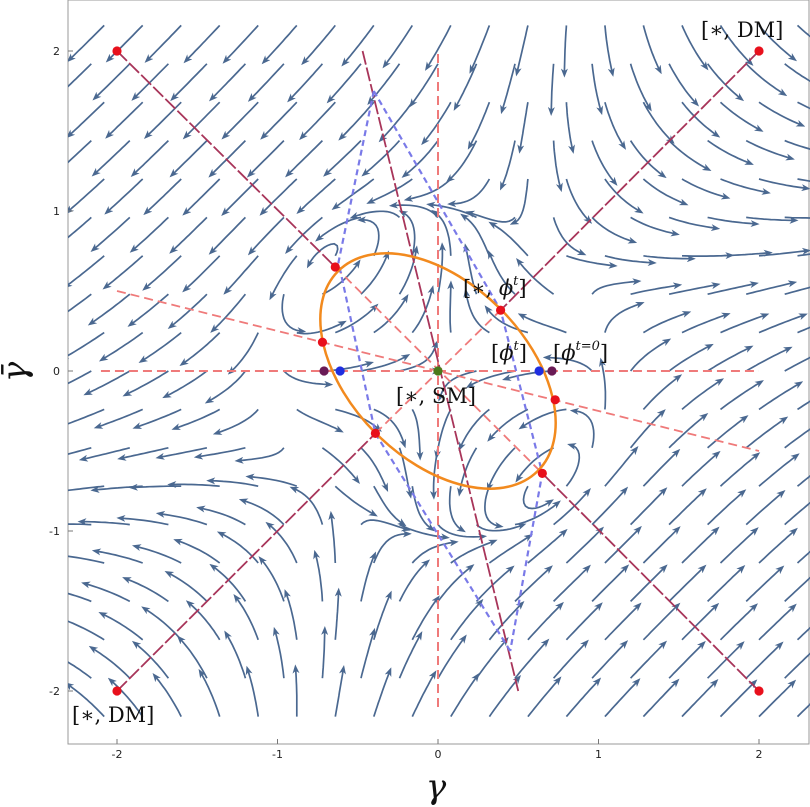 The width and height of the screenshot is (810, 807). What do you see at coordinates (759, 51) in the screenshot?
I see `red-fixed-point` at bounding box center [759, 51].